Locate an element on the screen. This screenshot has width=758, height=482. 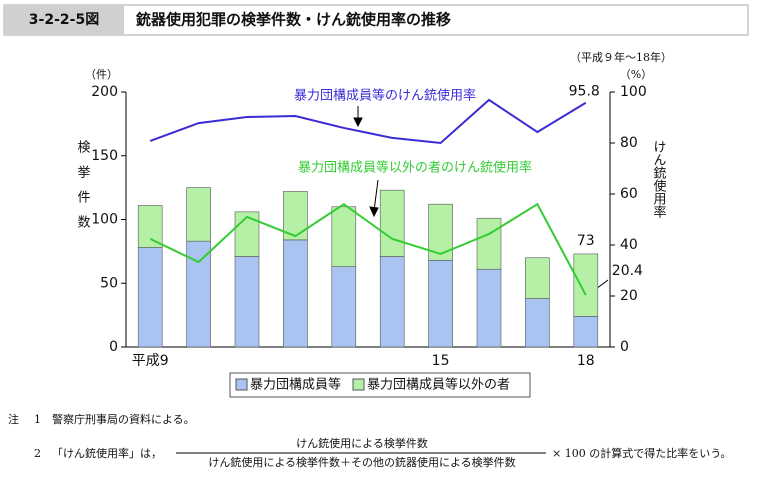
y2-tick-label: 20 is located at coordinates (629, 296).